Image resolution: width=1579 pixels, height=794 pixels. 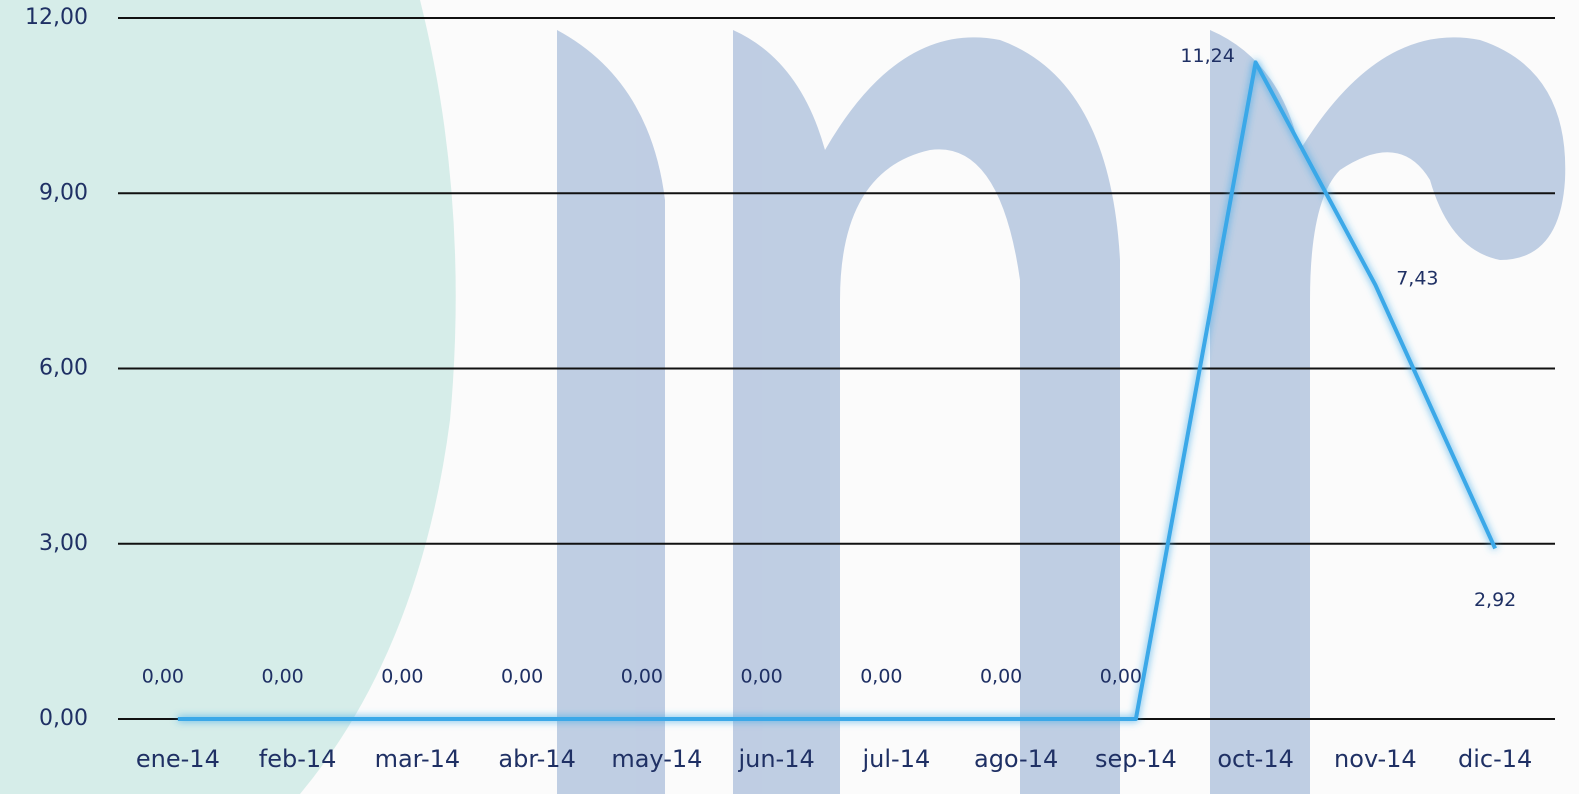 I want to click on data-label: 2,92, so click(x=1495, y=600).